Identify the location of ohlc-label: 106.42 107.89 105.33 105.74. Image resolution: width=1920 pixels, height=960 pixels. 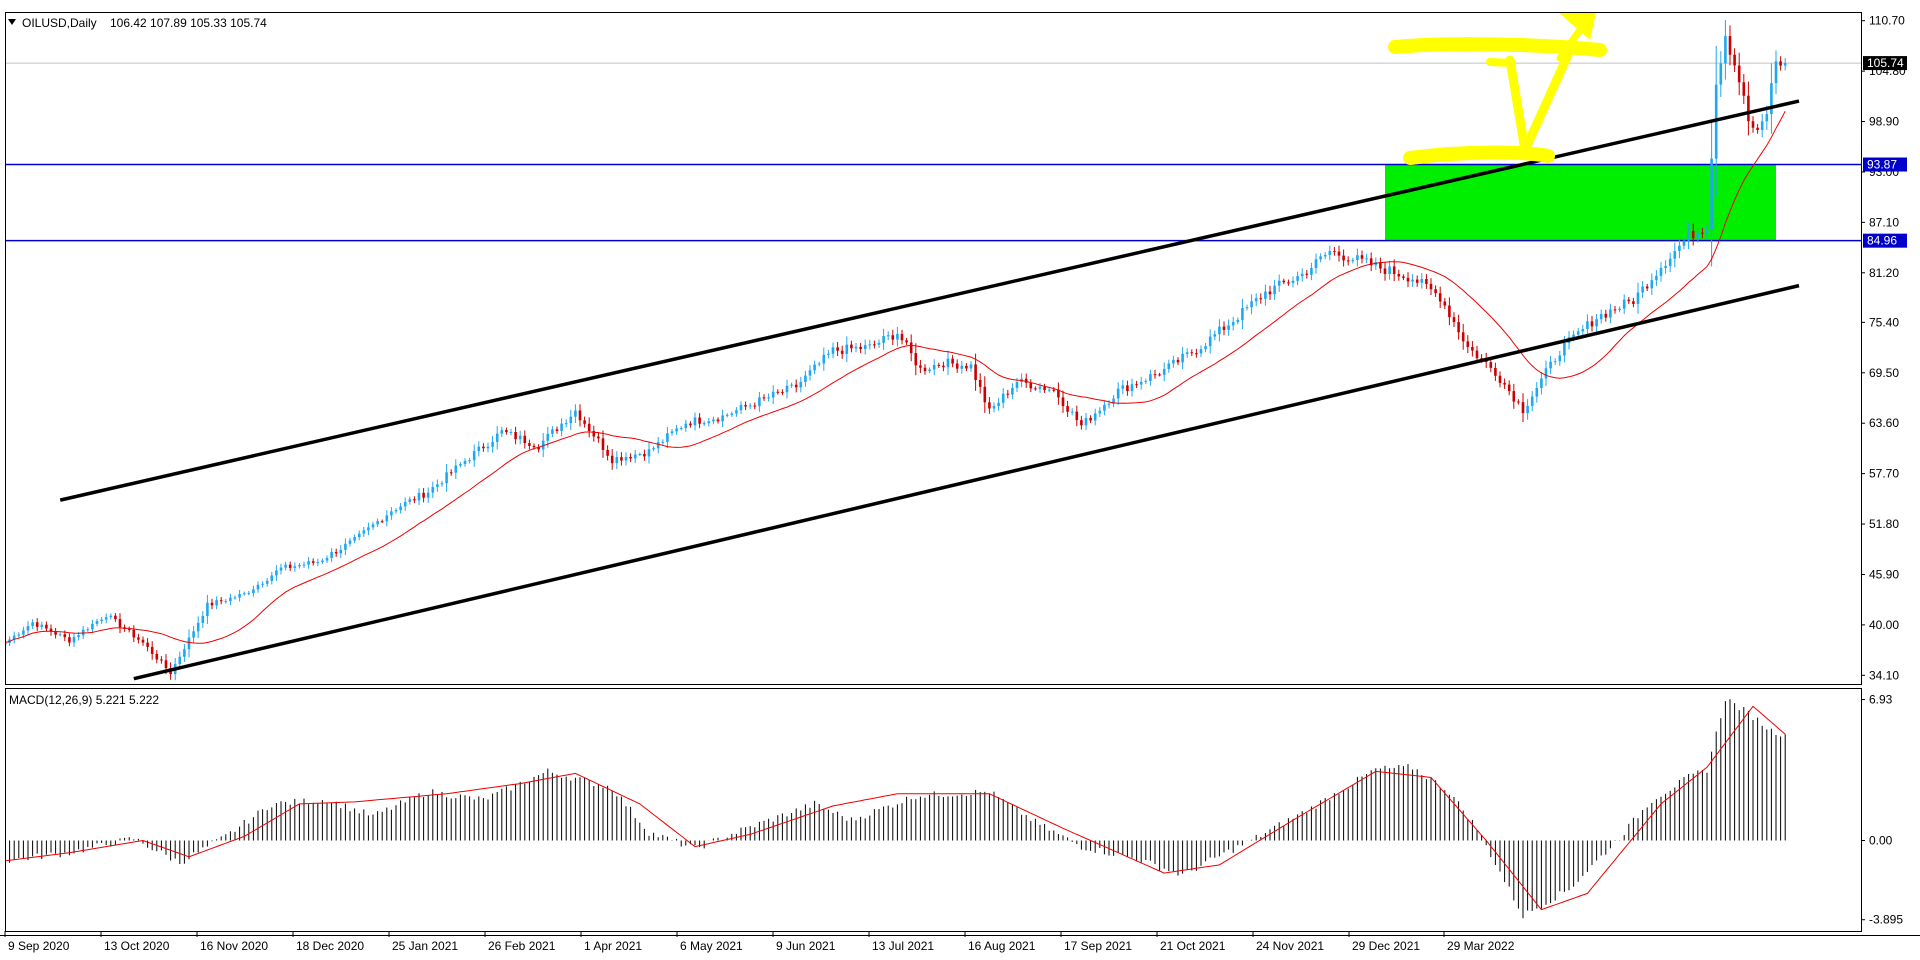
(188, 23).